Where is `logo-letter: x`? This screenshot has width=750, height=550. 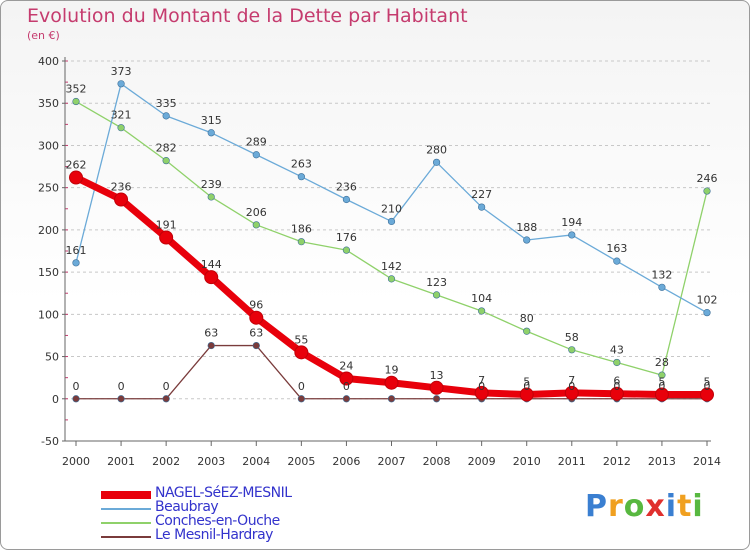 logo-letter: x is located at coordinates (655, 506).